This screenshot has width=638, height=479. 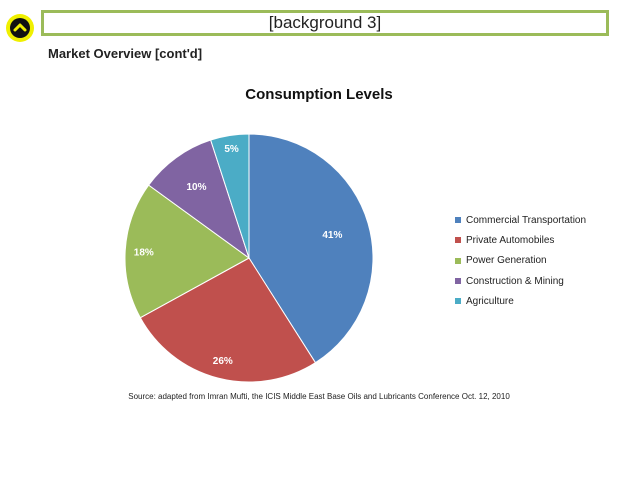 What do you see at coordinates (223, 361) in the screenshot?
I see `slice-label: 26%` at bounding box center [223, 361].